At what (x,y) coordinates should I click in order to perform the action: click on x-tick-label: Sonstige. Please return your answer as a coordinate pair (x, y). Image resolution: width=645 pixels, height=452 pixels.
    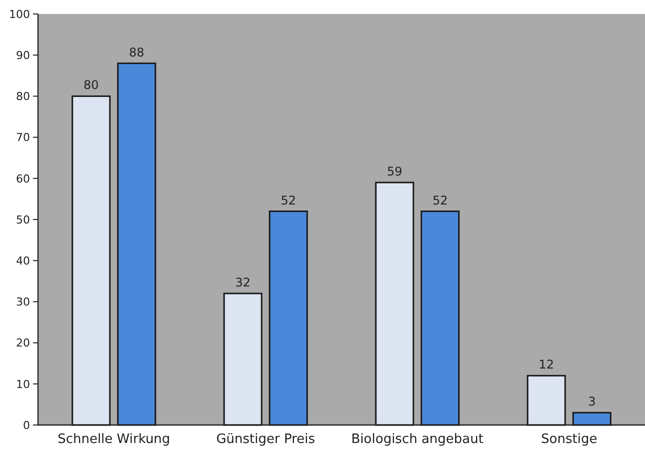
    Looking at the image, I should click on (569, 439).